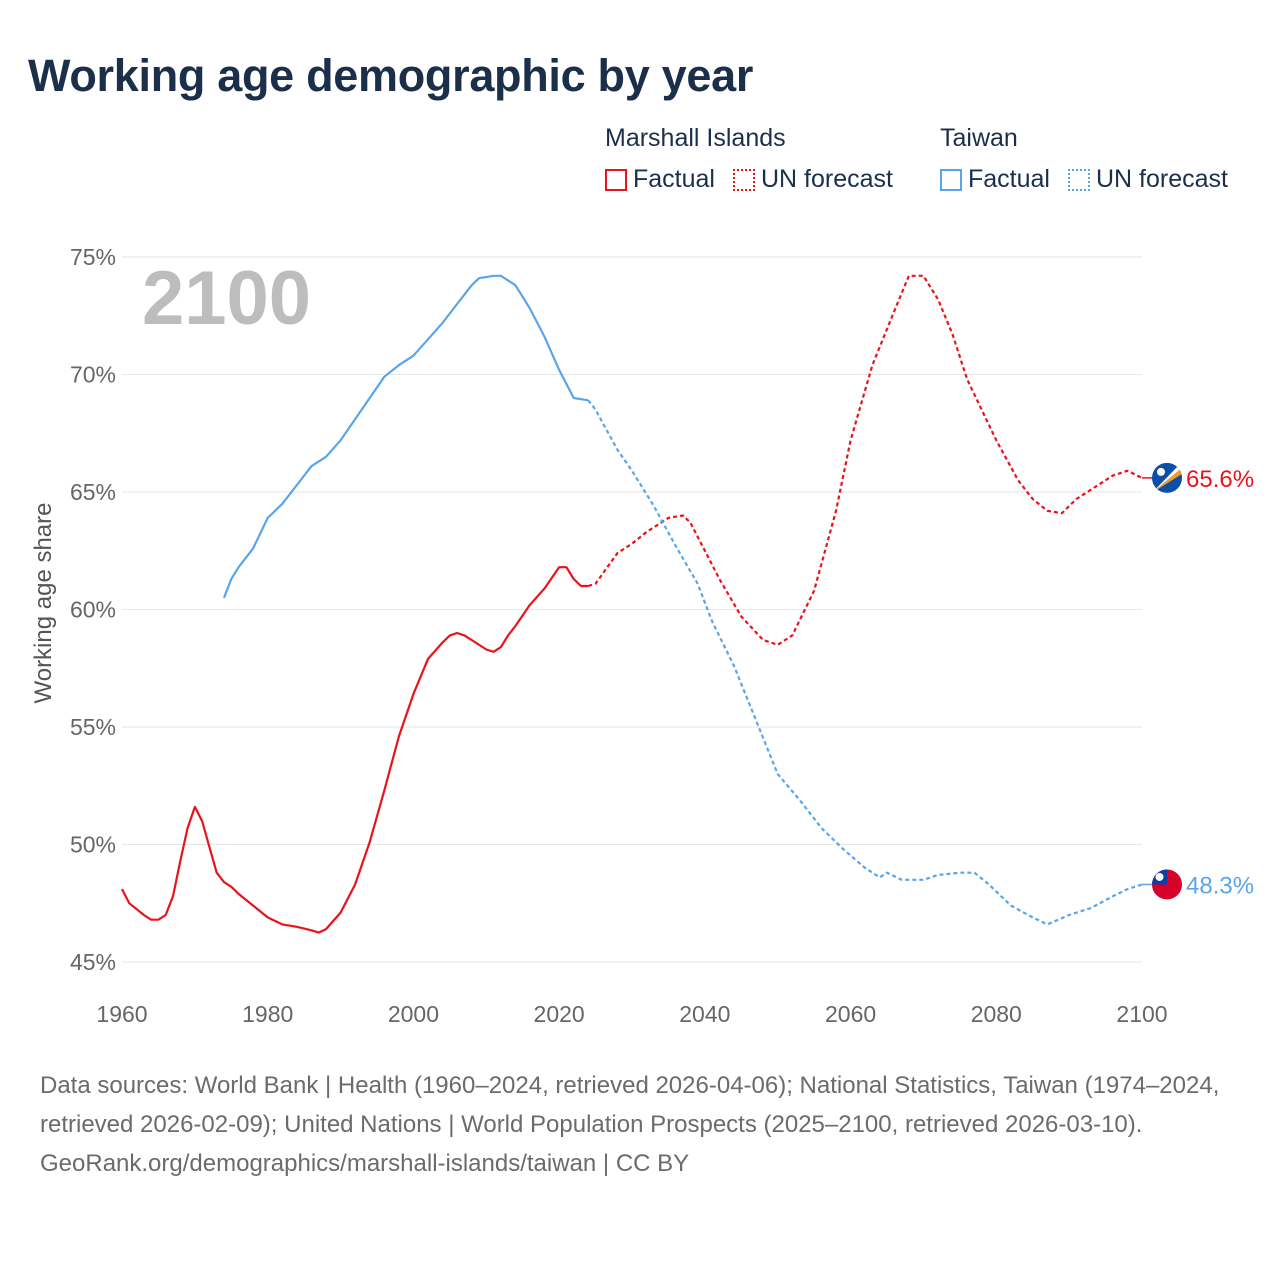 This screenshot has width=1280, height=1280. Describe the element at coordinates (267, 1014) in the screenshot. I see `x-tick-label: 1980` at that location.